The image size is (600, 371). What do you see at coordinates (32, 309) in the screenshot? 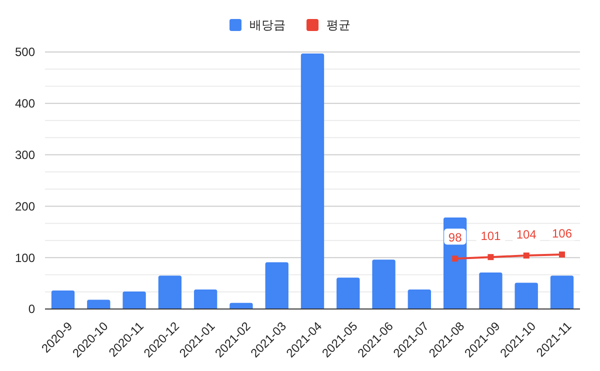
I see `y-tick-label: 0` at bounding box center [32, 309].